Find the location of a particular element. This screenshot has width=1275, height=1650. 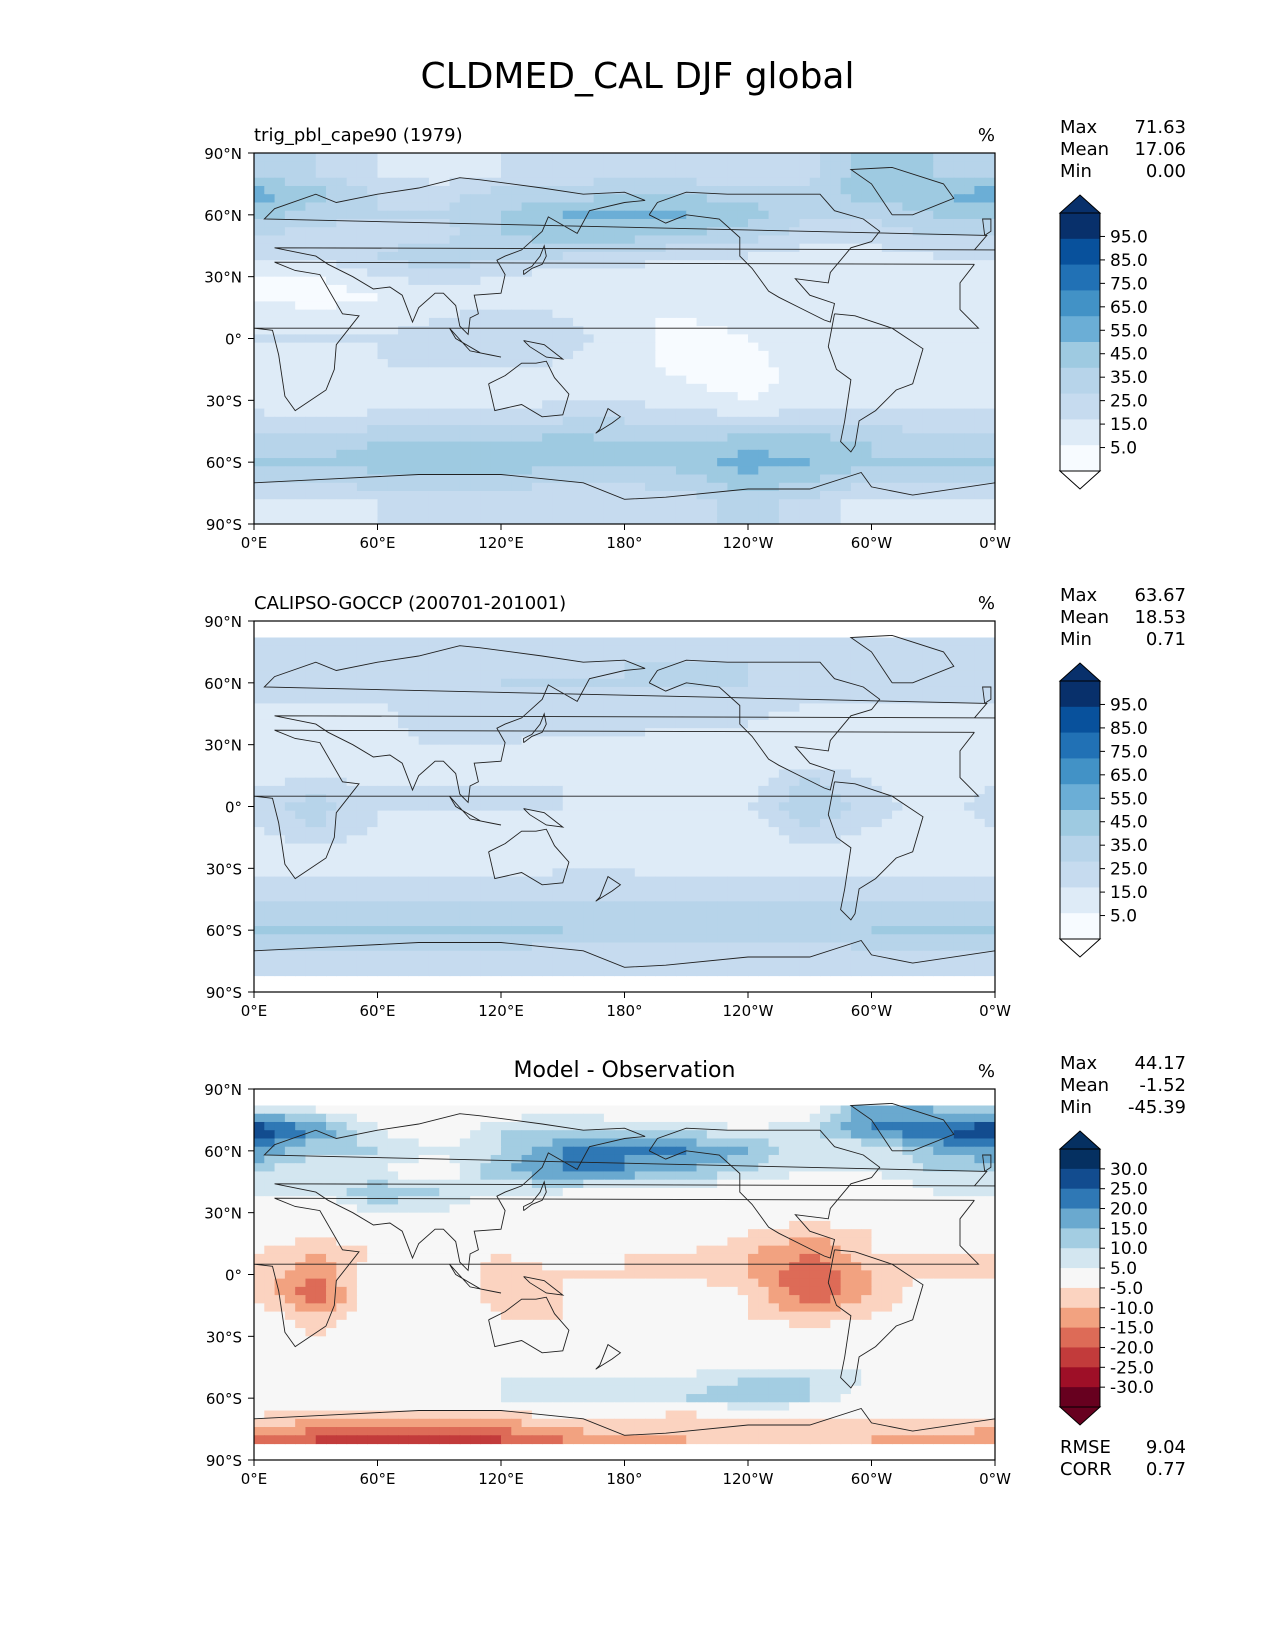

colorbar-label: 95.0 is located at coordinates (1129, 237).